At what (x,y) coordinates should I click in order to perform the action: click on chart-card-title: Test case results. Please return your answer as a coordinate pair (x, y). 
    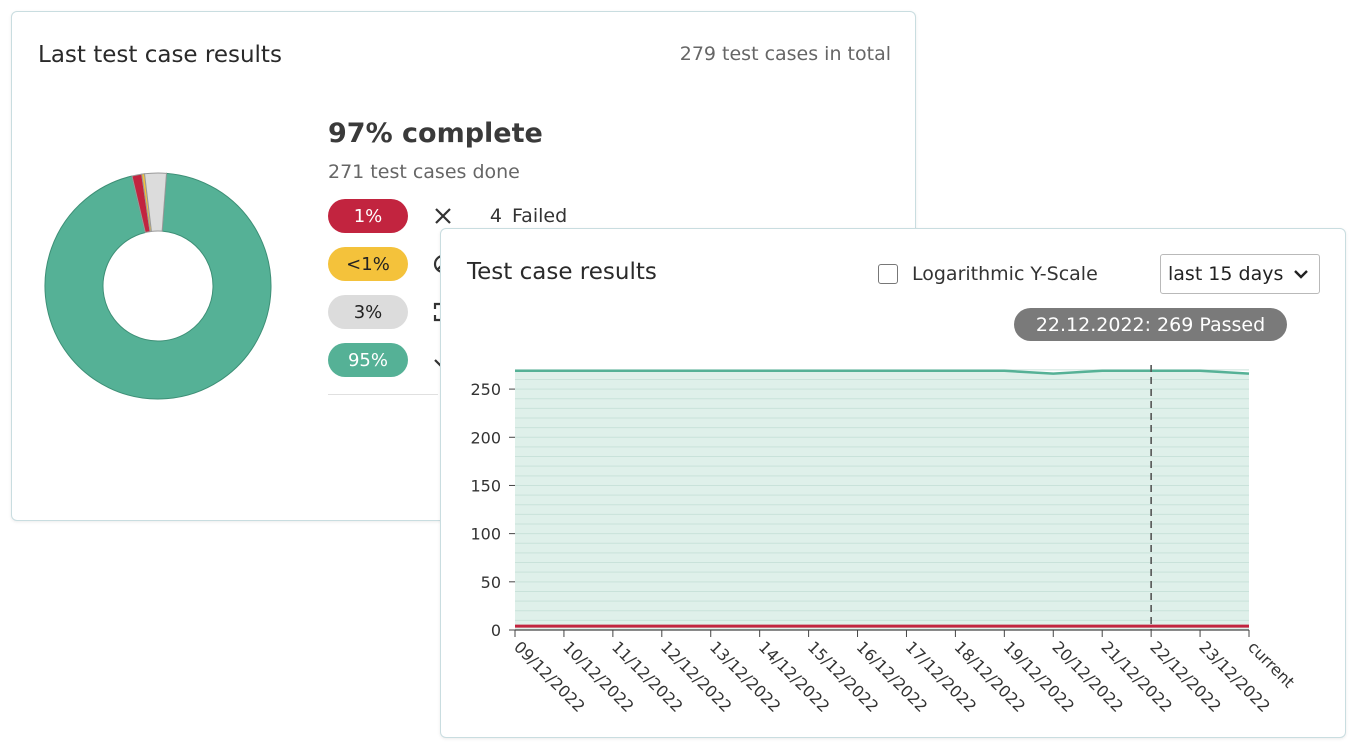
    Looking at the image, I should click on (562, 272).